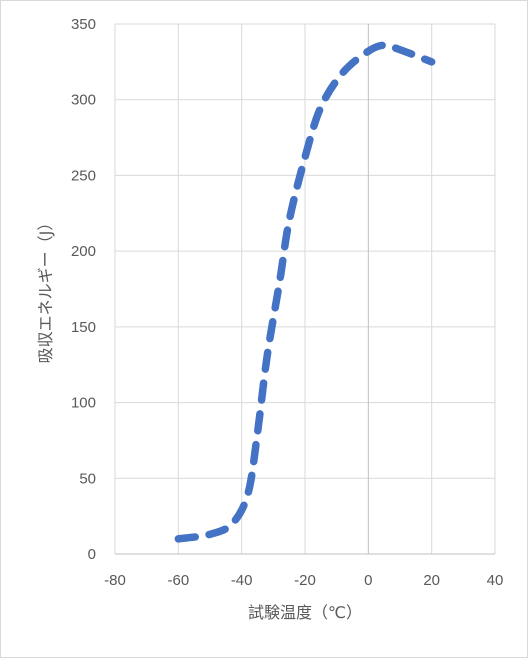 The height and width of the screenshot is (658, 528). I want to click on y-tick-label: 50, so click(87, 478).